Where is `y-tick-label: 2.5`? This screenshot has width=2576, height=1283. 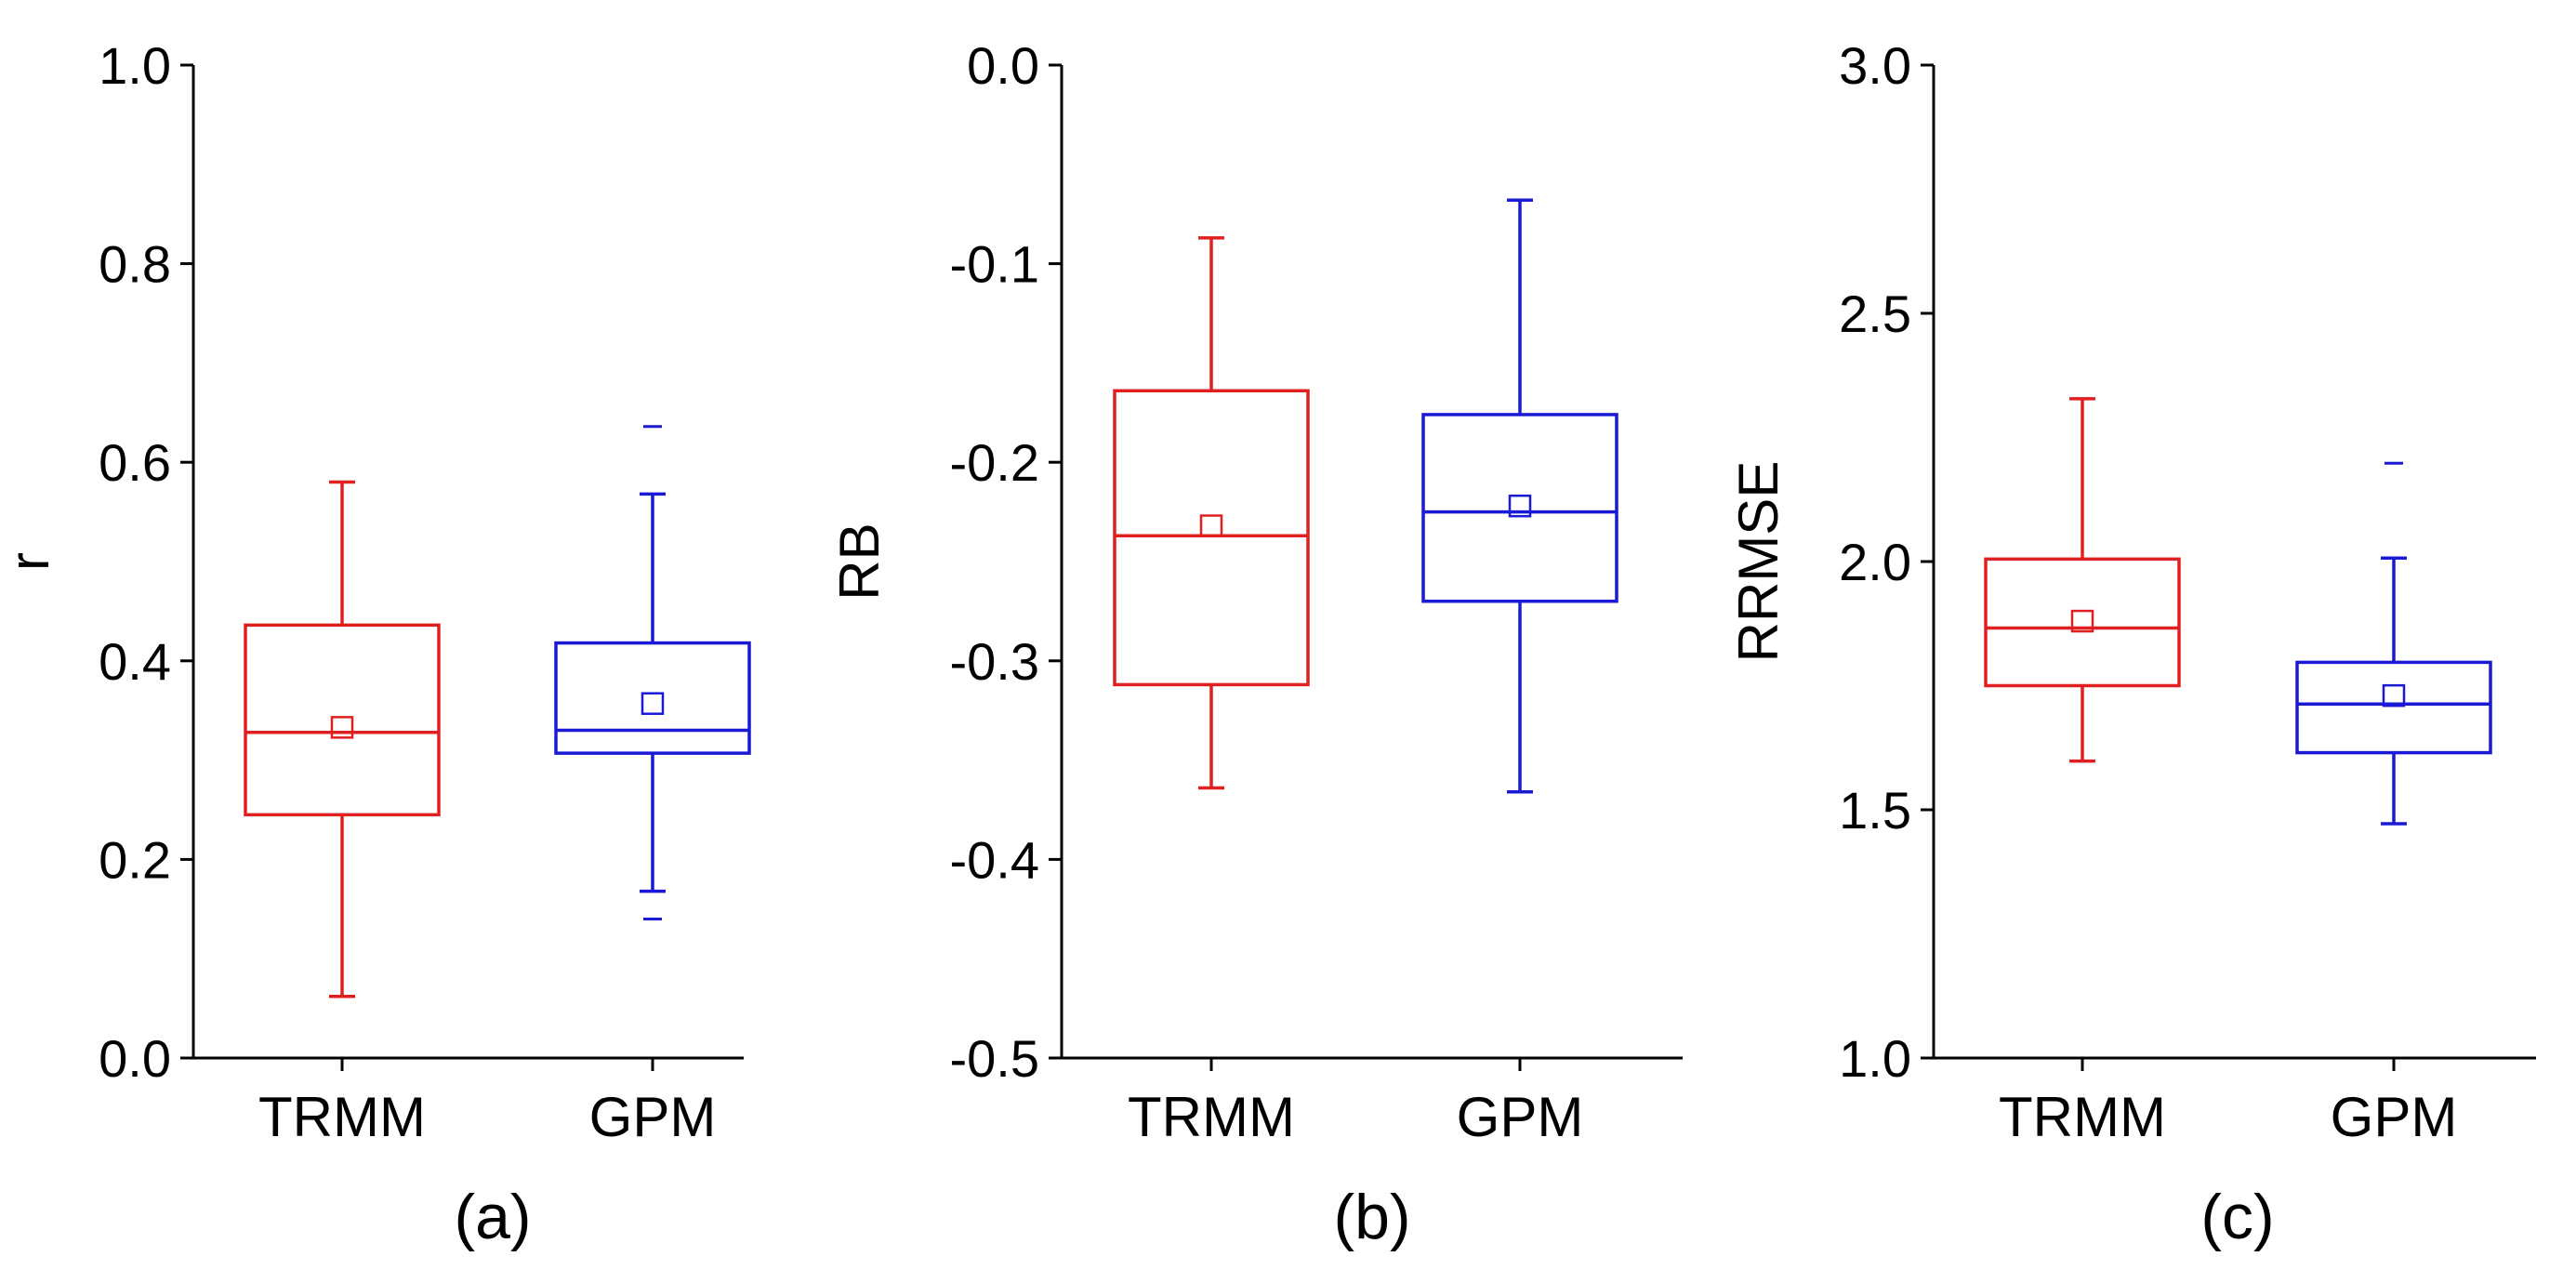
y-tick-label: 2.5 is located at coordinates (1875, 313).